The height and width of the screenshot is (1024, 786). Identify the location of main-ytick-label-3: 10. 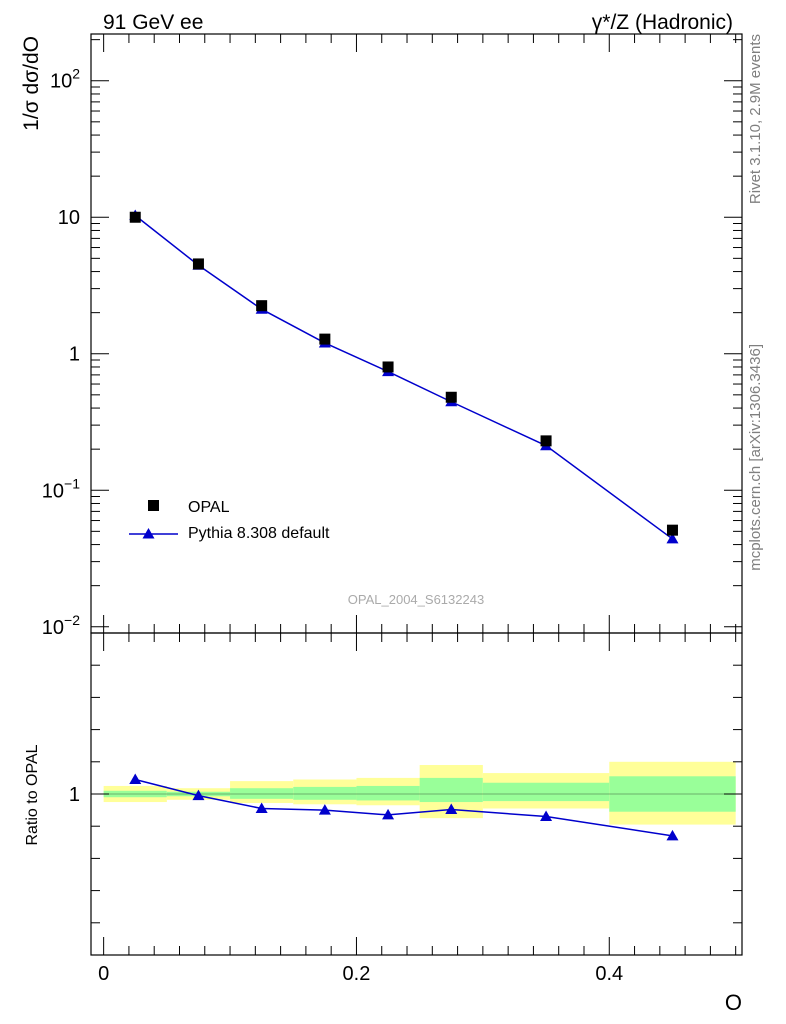
(69, 218).